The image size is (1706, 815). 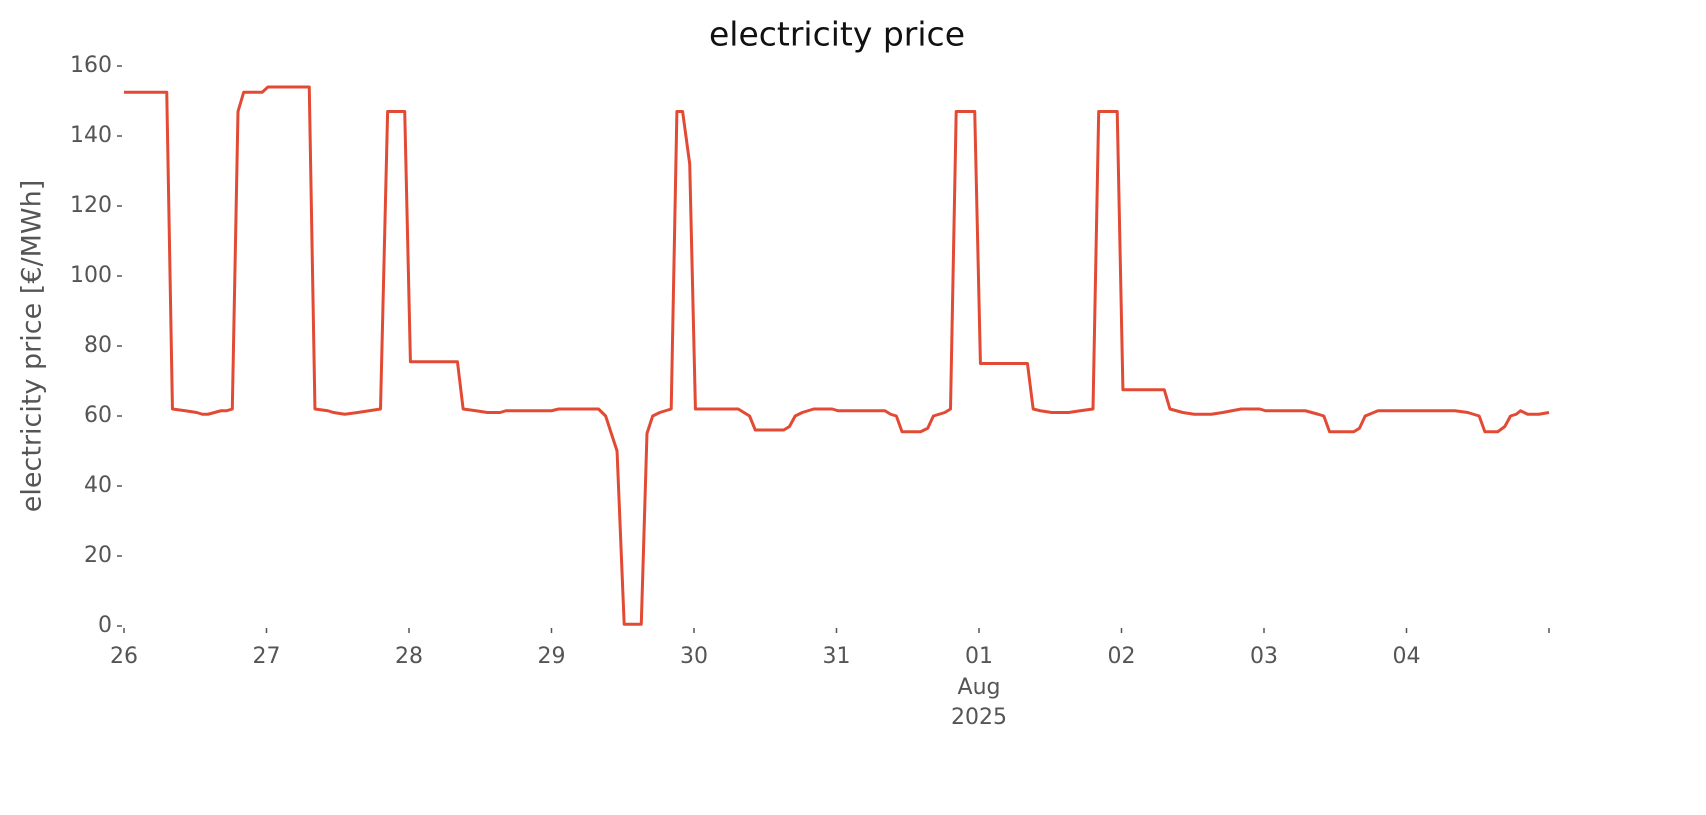 What do you see at coordinates (91, 275) in the screenshot?
I see `y-tick-label: 100` at bounding box center [91, 275].